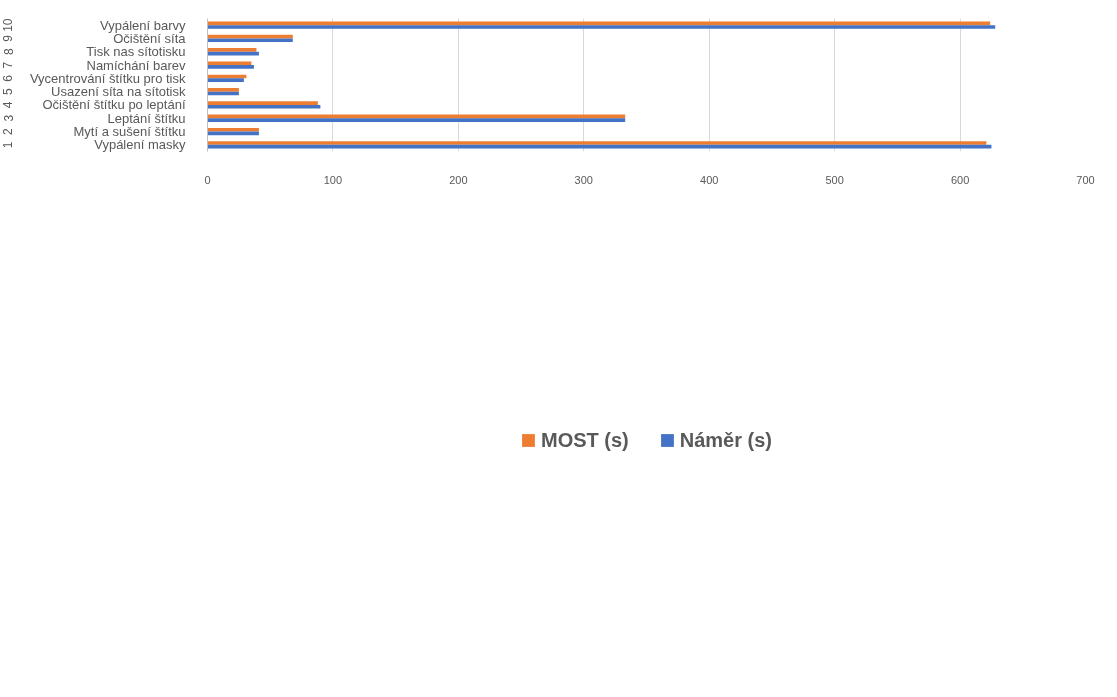 This screenshot has width=1117, height=697. Describe the element at coordinates (333, 179) in the screenshot. I see `x-tick-label: 100` at that location.